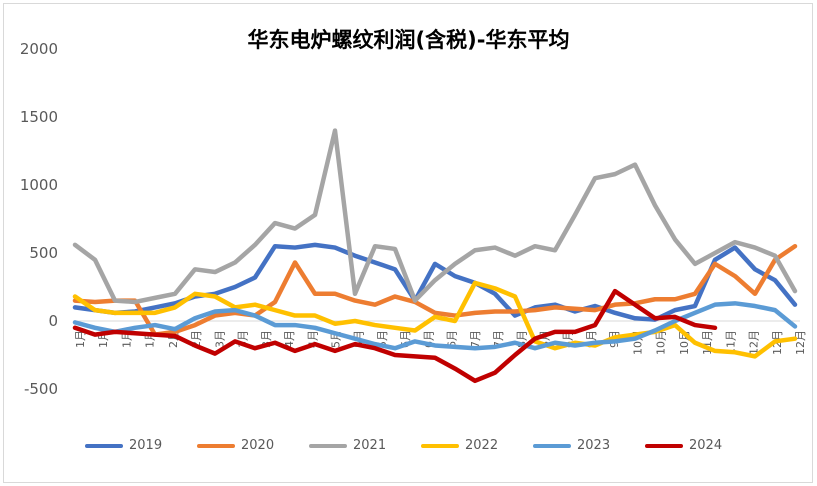  I want to click on legend-item-2023: 2023, so click(589, 445).